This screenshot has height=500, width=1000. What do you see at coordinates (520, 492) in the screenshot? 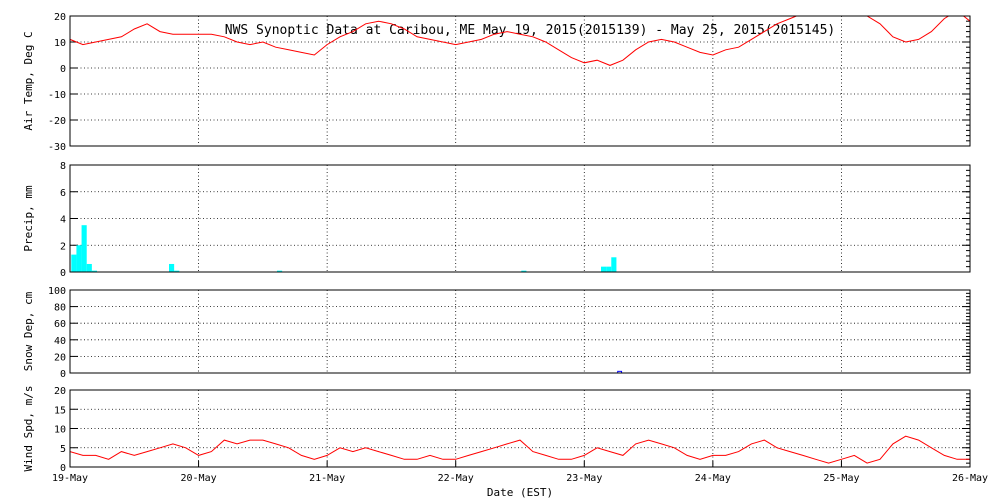
I see `x-axis-label: Date (EST)` at bounding box center [520, 492].